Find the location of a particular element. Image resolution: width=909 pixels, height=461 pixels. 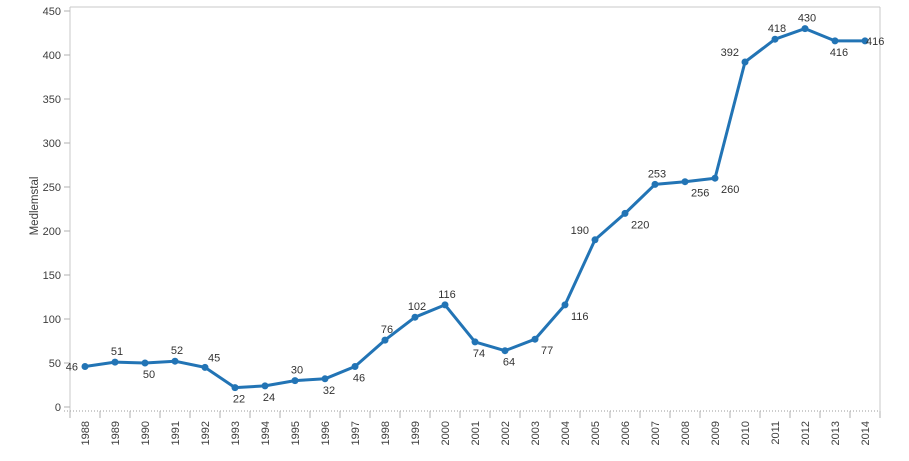

x-tick-label: 2010 is located at coordinates (746, 433).